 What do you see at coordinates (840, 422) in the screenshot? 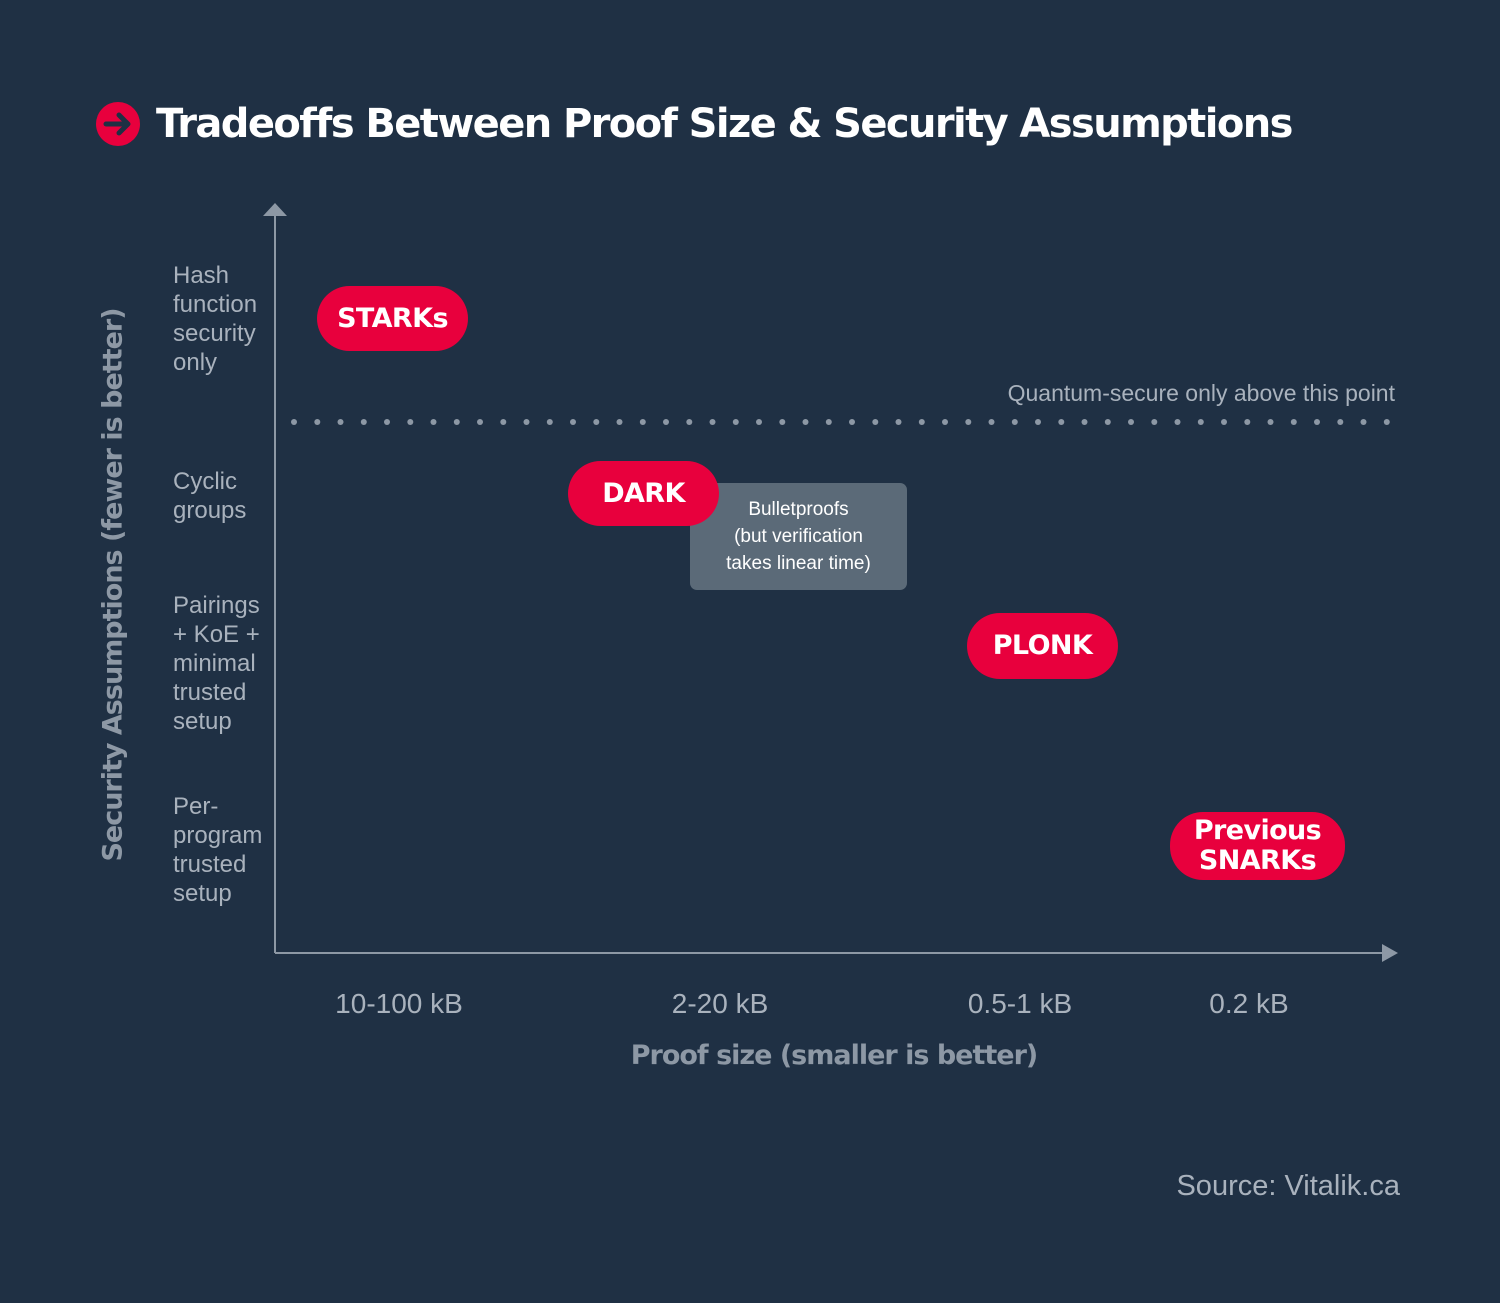
I see `quantum-threshold-line` at bounding box center [840, 422].